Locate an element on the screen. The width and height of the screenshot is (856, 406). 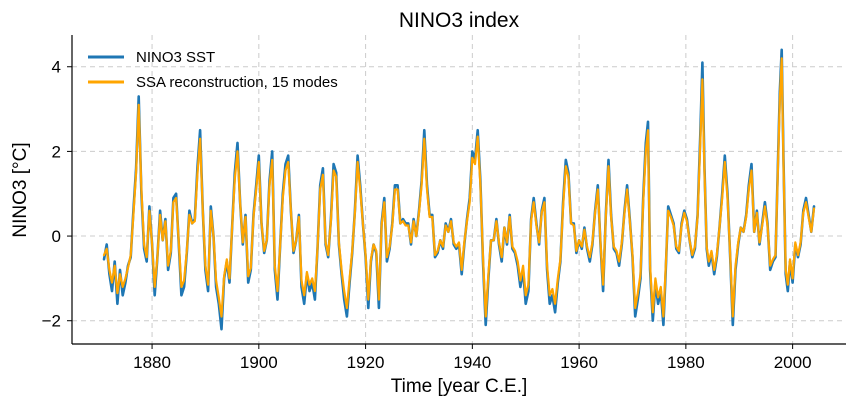
y-tick-label: 2 is located at coordinates (56, 151).